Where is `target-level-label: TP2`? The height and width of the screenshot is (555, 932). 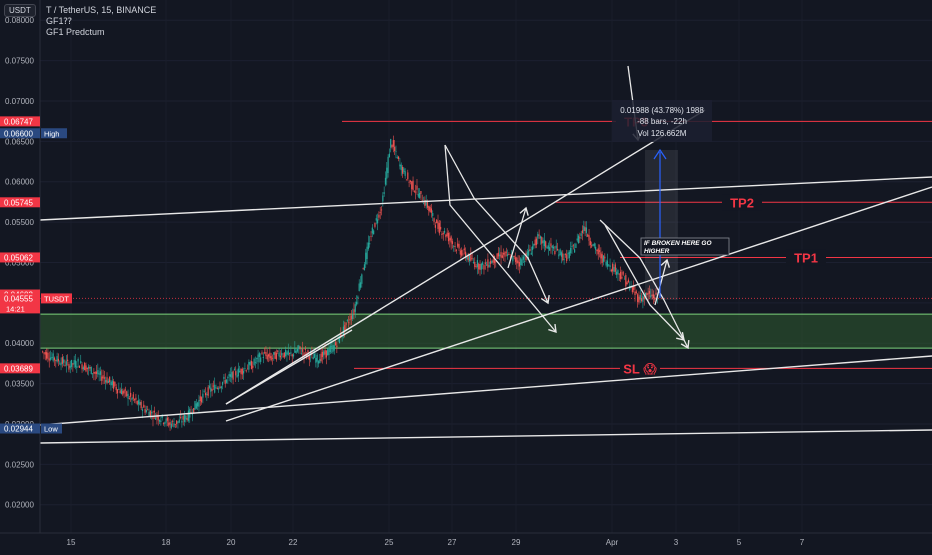 target-level-label: TP2 is located at coordinates (742, 202).